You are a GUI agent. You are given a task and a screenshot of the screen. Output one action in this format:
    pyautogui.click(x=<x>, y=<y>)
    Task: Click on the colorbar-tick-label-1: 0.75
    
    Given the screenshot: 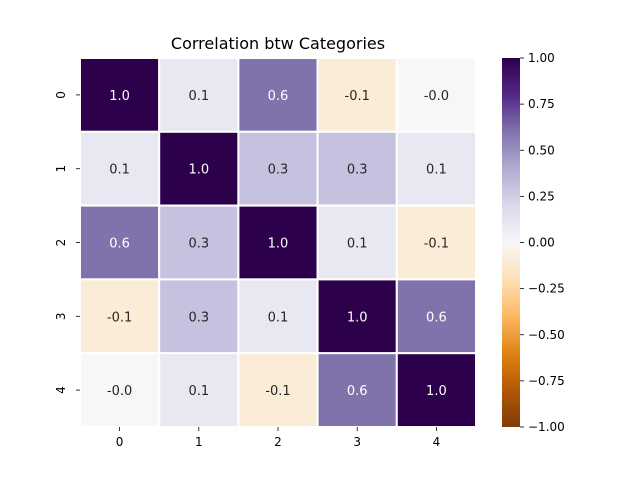 What is the action you would take?
    pyautogui.click(x=541, y=104)
    